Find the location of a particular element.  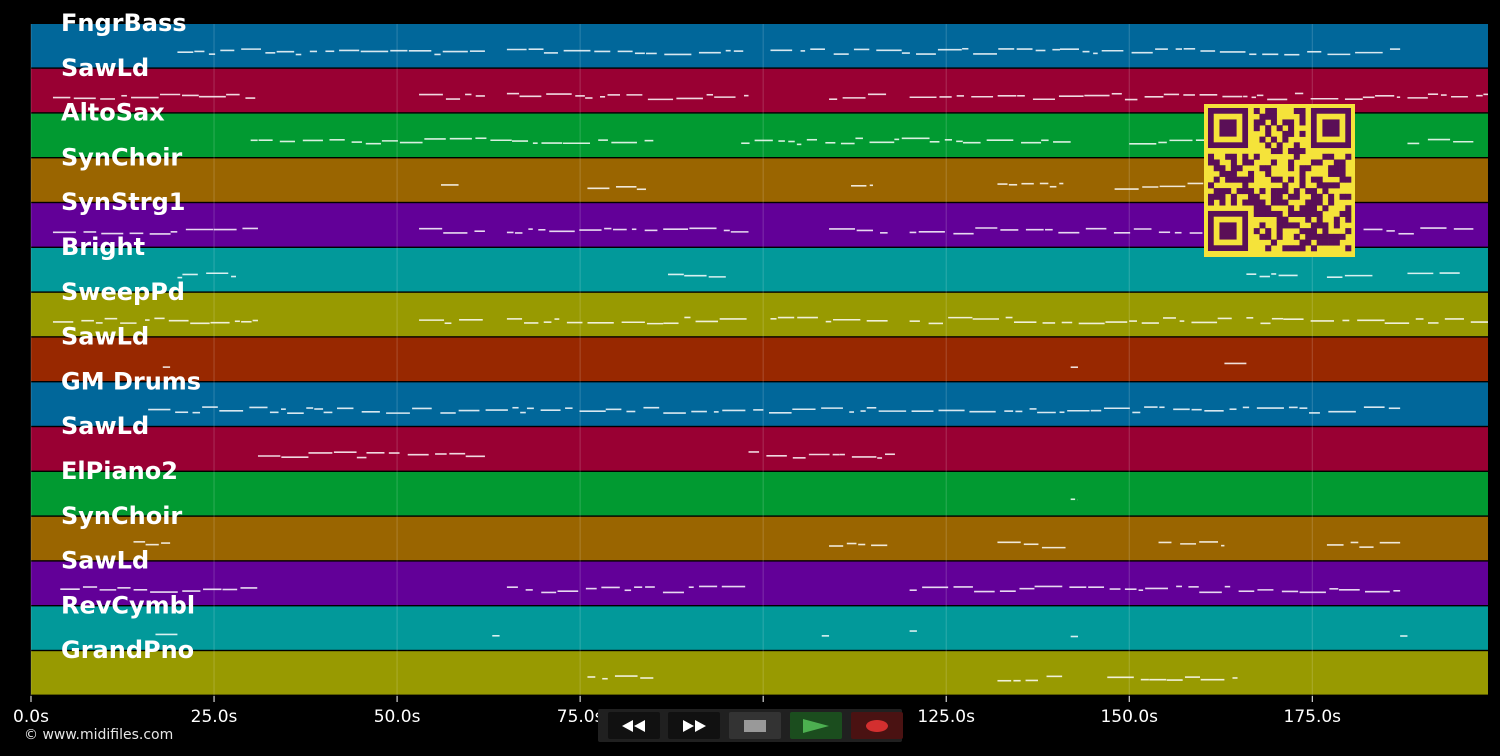

track-name: Bright is located at coordinates (103, 247).